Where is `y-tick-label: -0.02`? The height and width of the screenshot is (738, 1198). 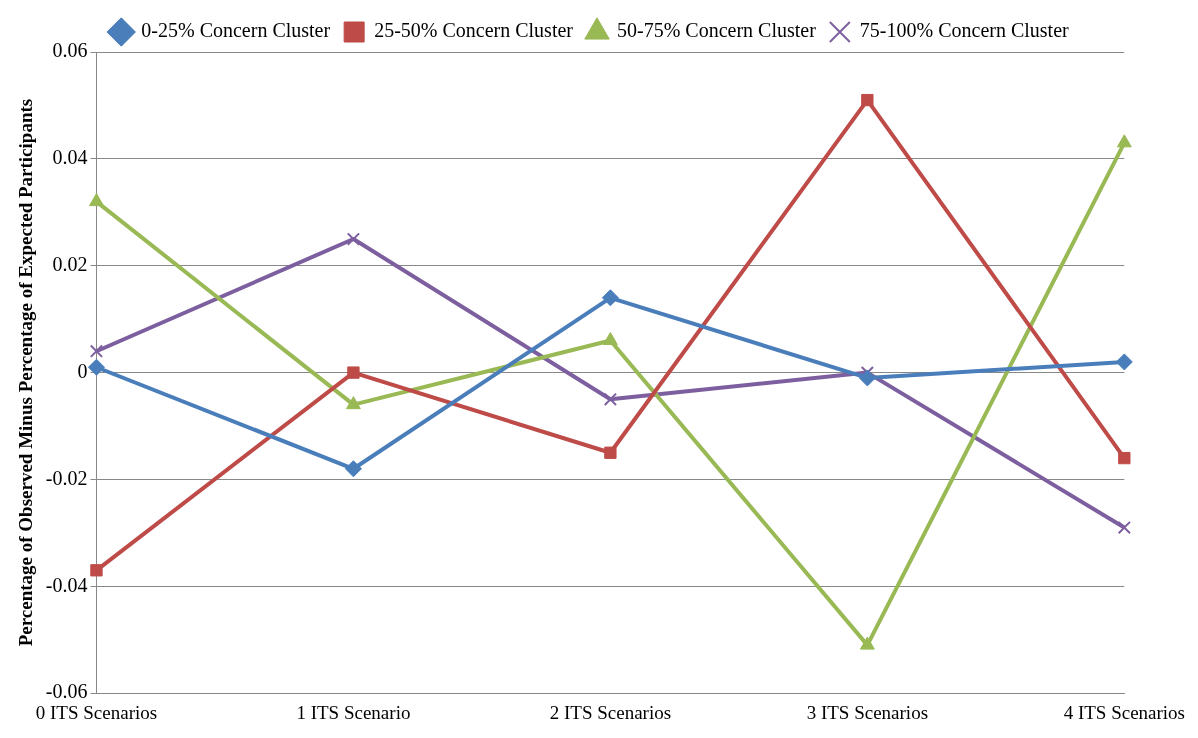
y-tick-label: -0.02 is located at coordinates (66, 477).